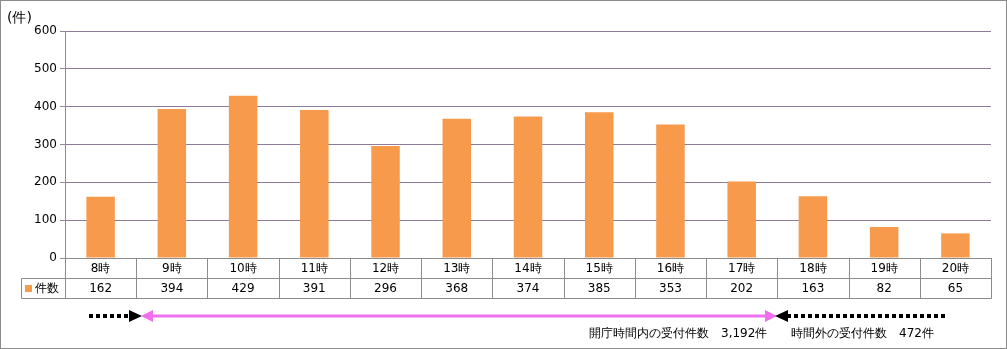 The image size is (1007, 349). I want to click on x-tick-label: 9時, so click(172, 268).